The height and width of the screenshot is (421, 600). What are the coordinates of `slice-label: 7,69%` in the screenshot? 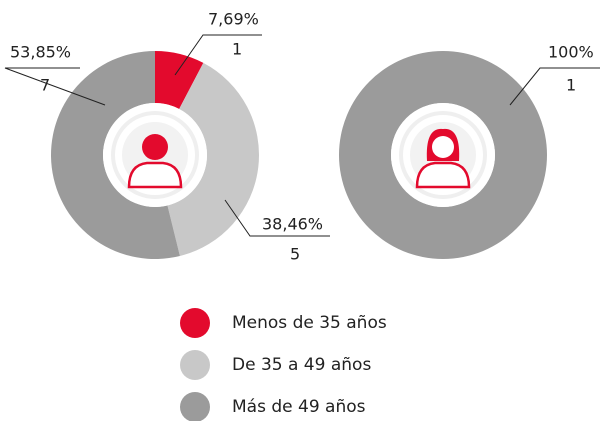 It's located at (233, 19).